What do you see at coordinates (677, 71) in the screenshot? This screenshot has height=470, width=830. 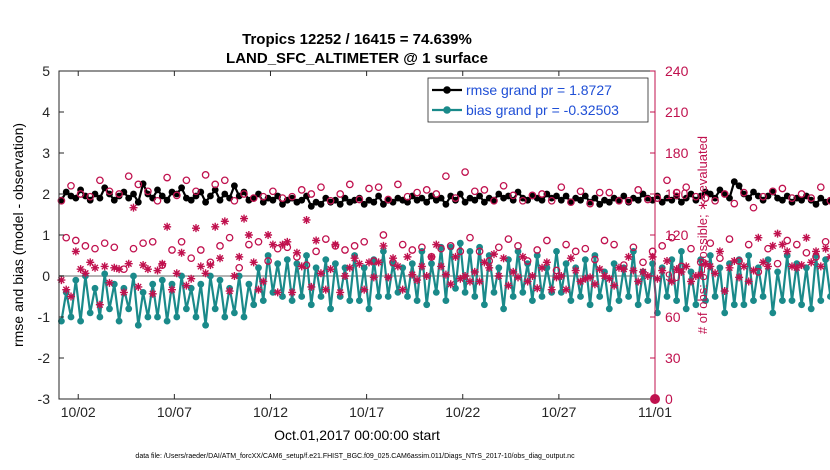 I see `y-right-tick-label: 240` at bounding box center [677, 71].